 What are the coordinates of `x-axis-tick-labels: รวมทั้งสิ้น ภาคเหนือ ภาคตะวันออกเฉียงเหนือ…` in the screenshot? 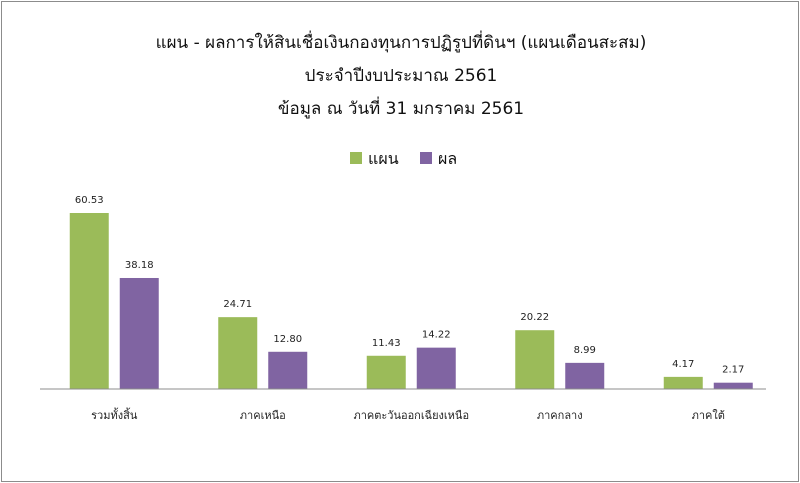 It's located at (408, 414).